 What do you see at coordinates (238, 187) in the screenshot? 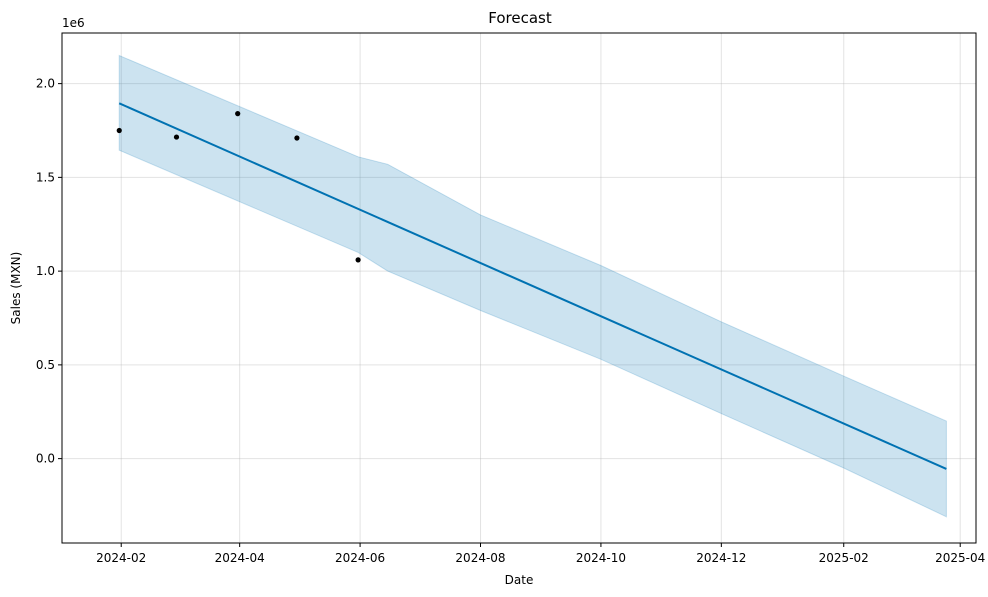
I see `observed-points-layer` at bounding box center [238, 187].